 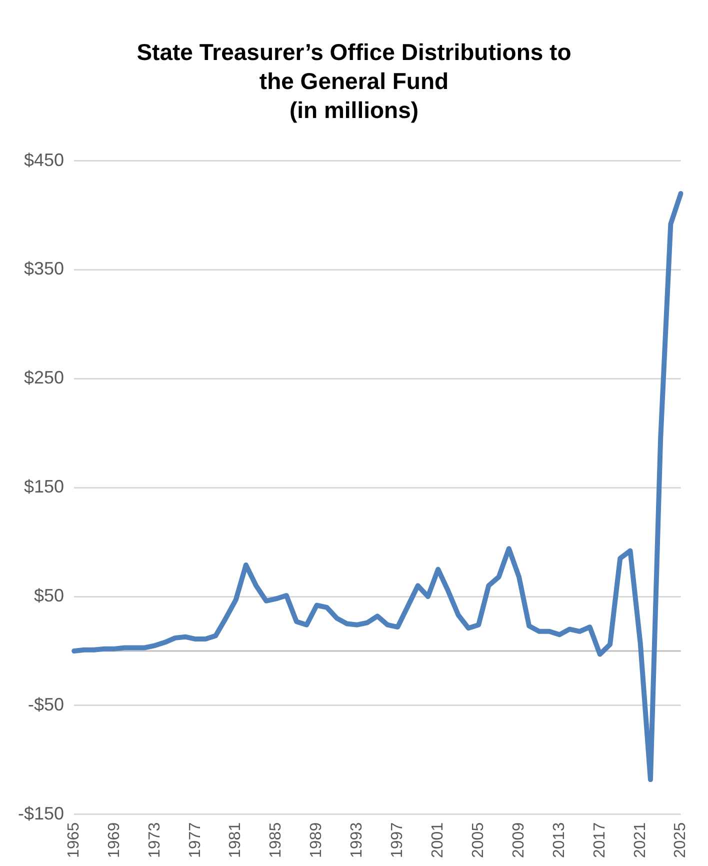 I want to click on x-tick-label: 1985, so click(x=276, y=840).